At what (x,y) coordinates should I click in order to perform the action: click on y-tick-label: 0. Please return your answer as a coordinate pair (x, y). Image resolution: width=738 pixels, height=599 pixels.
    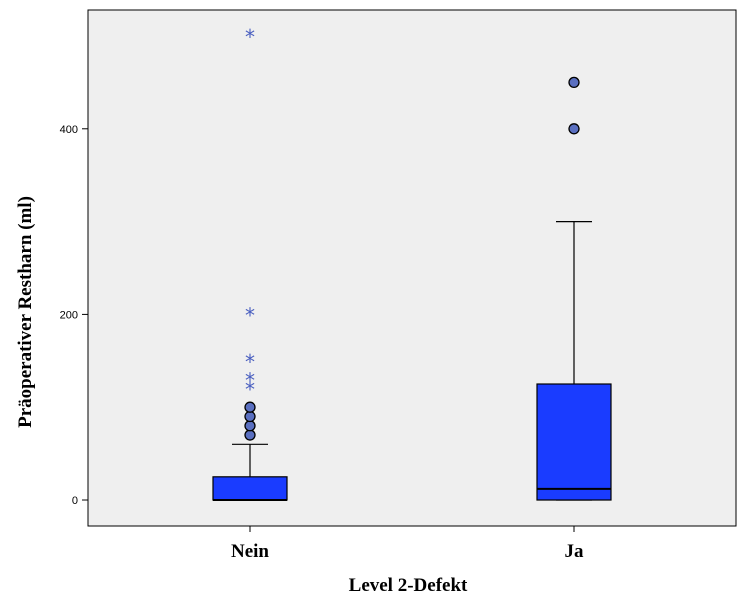
    Looking at the image, I should click on (75, 501).